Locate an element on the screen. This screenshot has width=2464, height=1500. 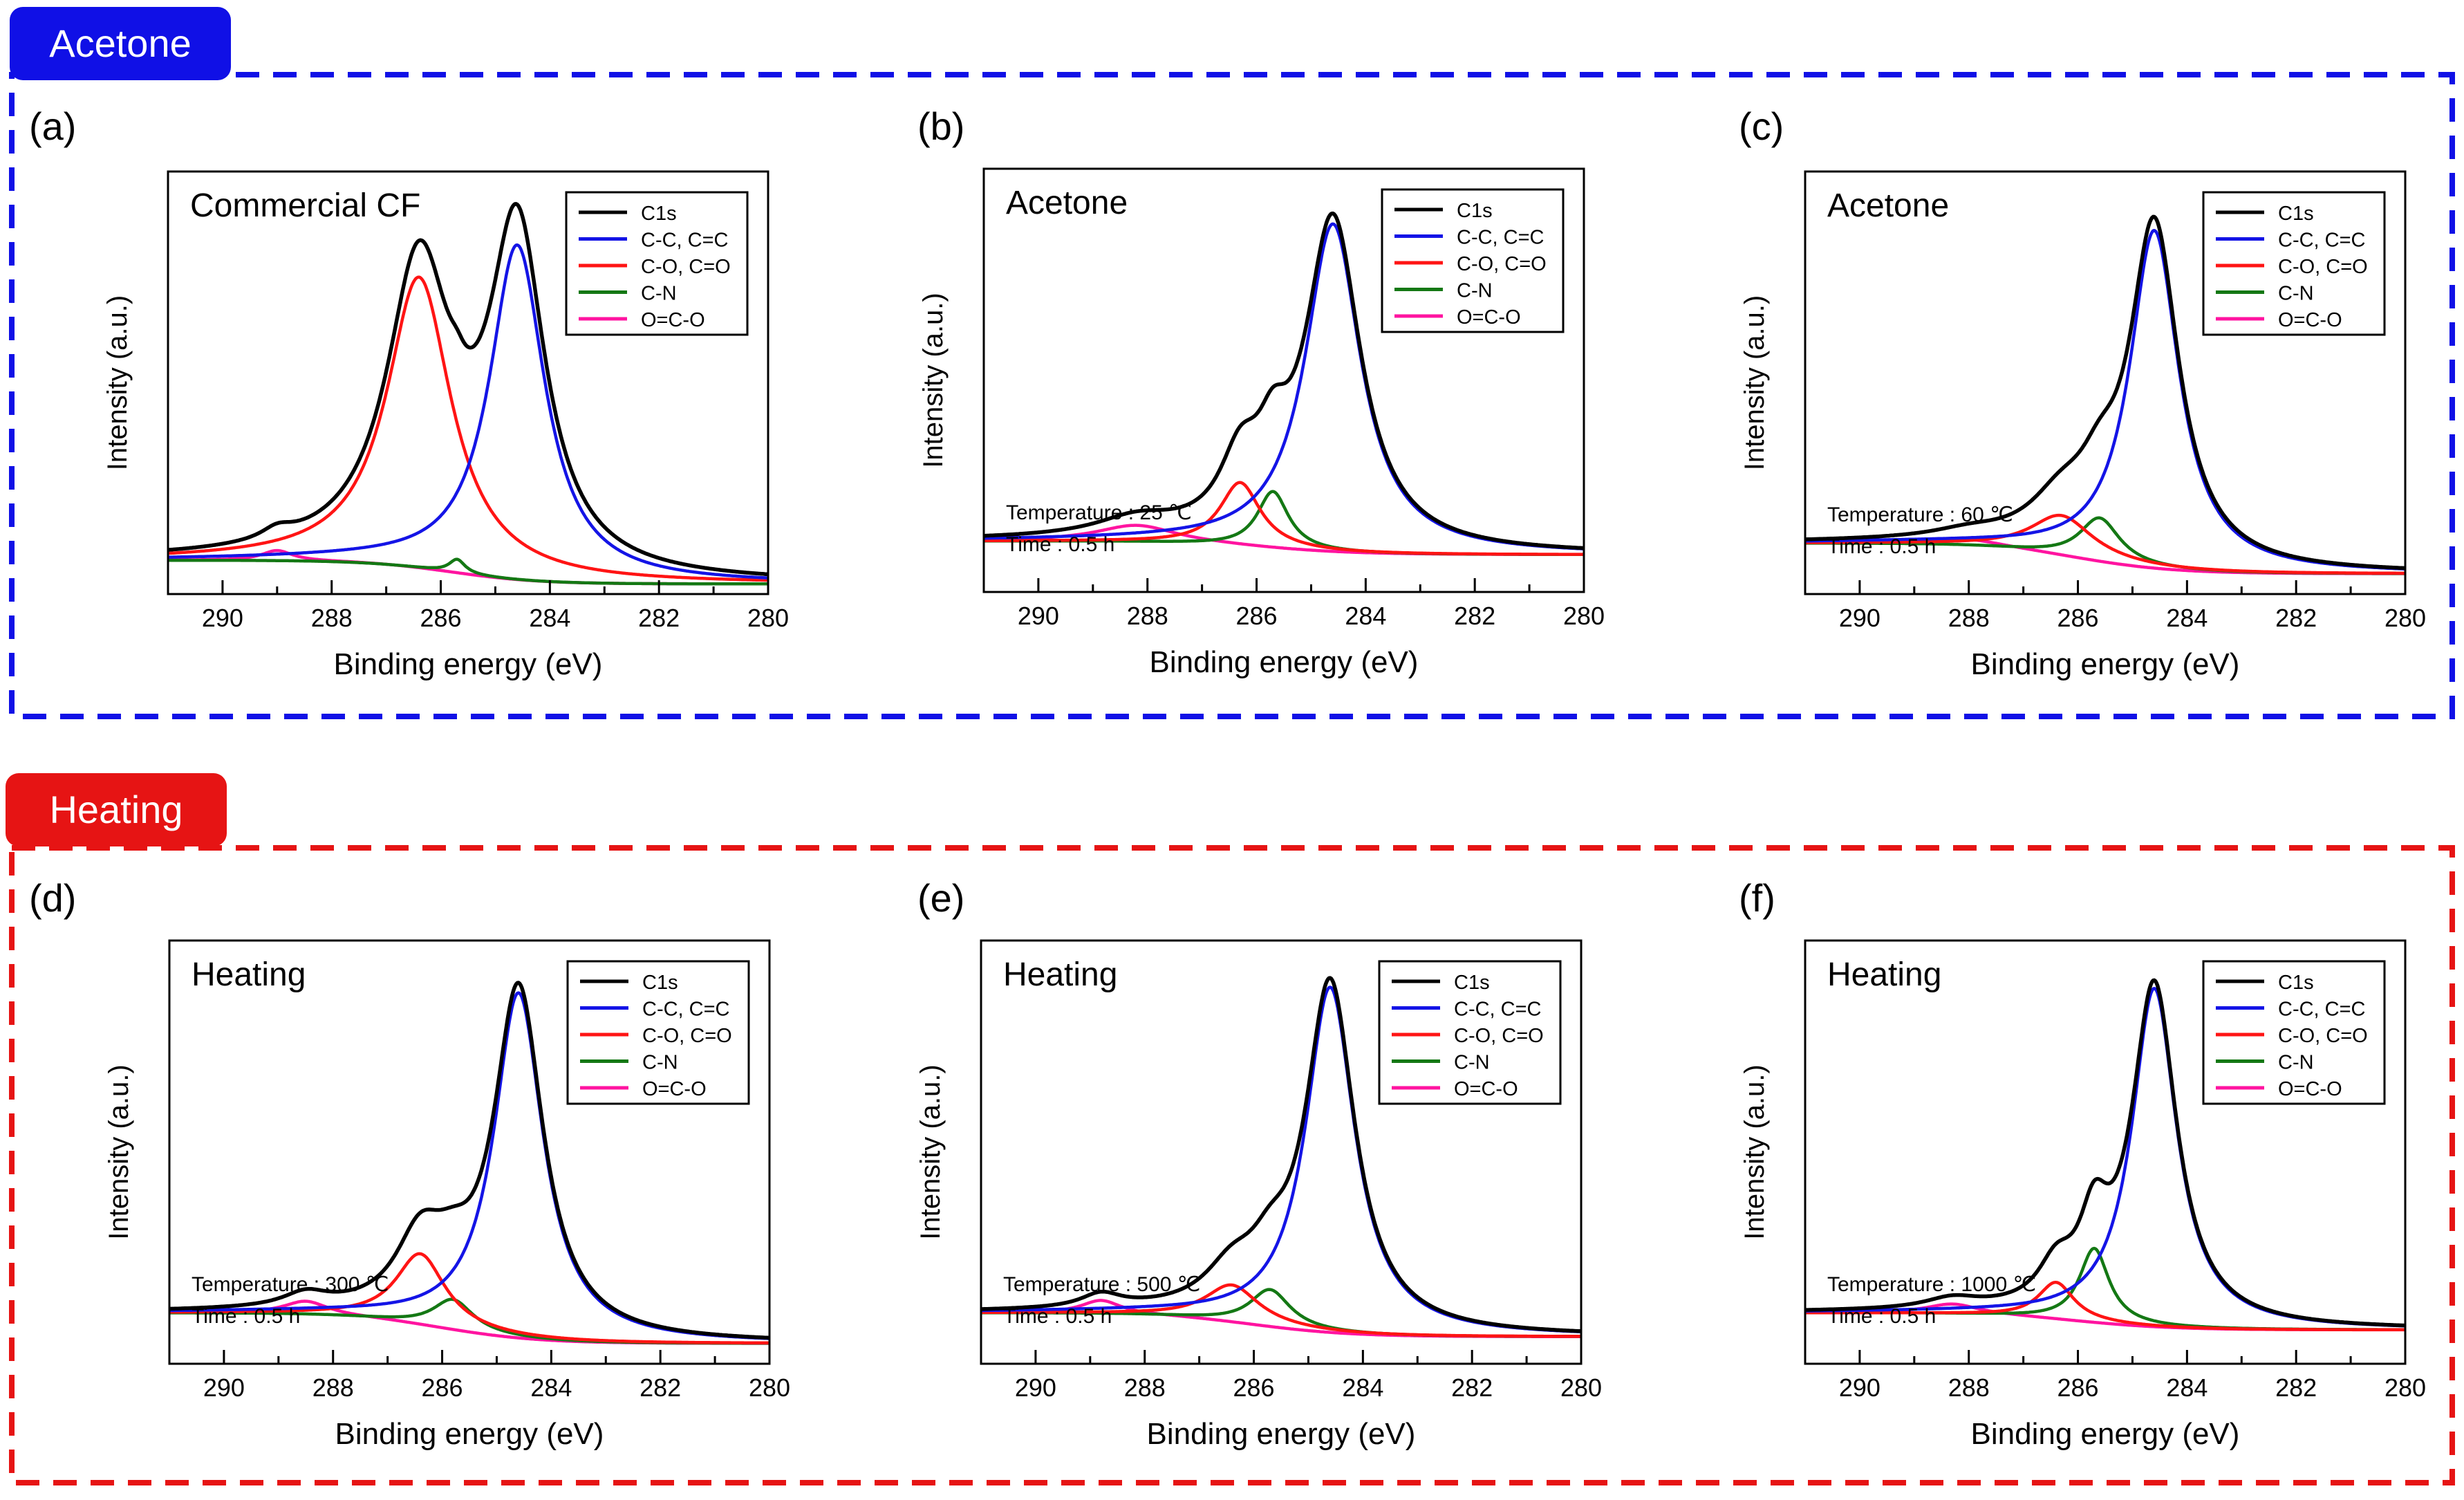
panel-letter: (c) is located at coordinates (1761, 126).